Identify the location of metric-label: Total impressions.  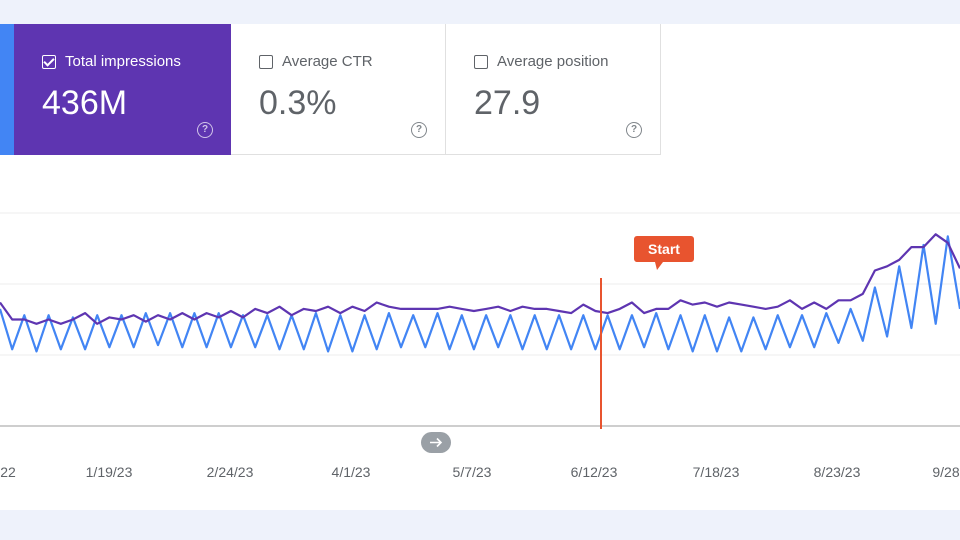
(123, 61).